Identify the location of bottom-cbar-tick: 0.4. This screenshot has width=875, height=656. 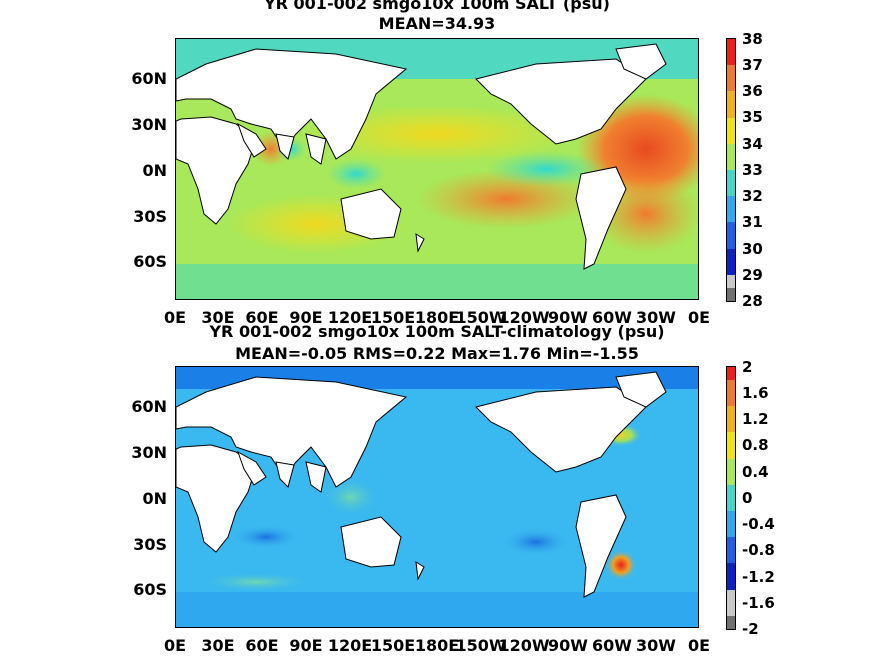
(755, 472).